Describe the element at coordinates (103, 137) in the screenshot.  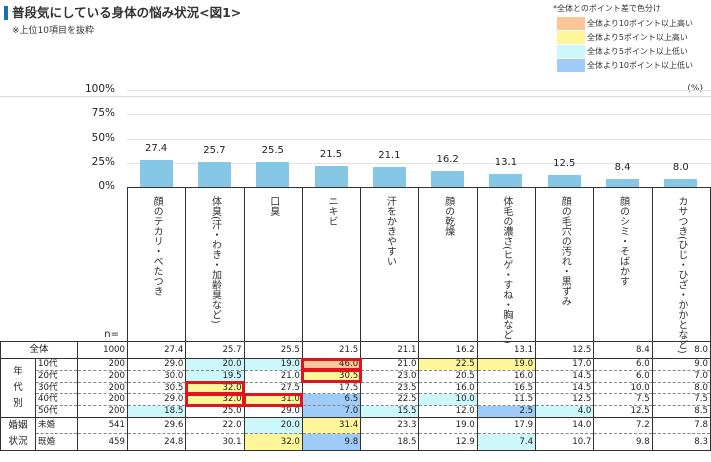
I see `y-axis-tick-label: 50%` at that location.